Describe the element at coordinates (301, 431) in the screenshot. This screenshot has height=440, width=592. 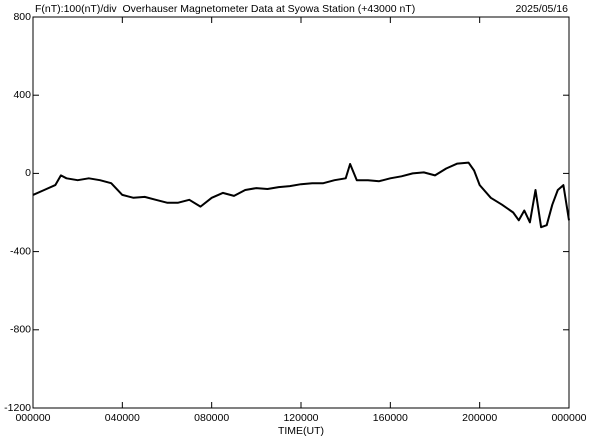
I see `x-axis-label: TIME(UT)` at that location.